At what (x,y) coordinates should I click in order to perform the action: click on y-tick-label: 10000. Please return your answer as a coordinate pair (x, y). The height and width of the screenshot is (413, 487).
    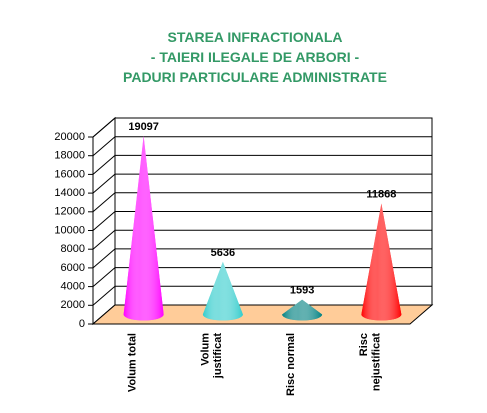
    Looking at the image, I should click on (69, 230).